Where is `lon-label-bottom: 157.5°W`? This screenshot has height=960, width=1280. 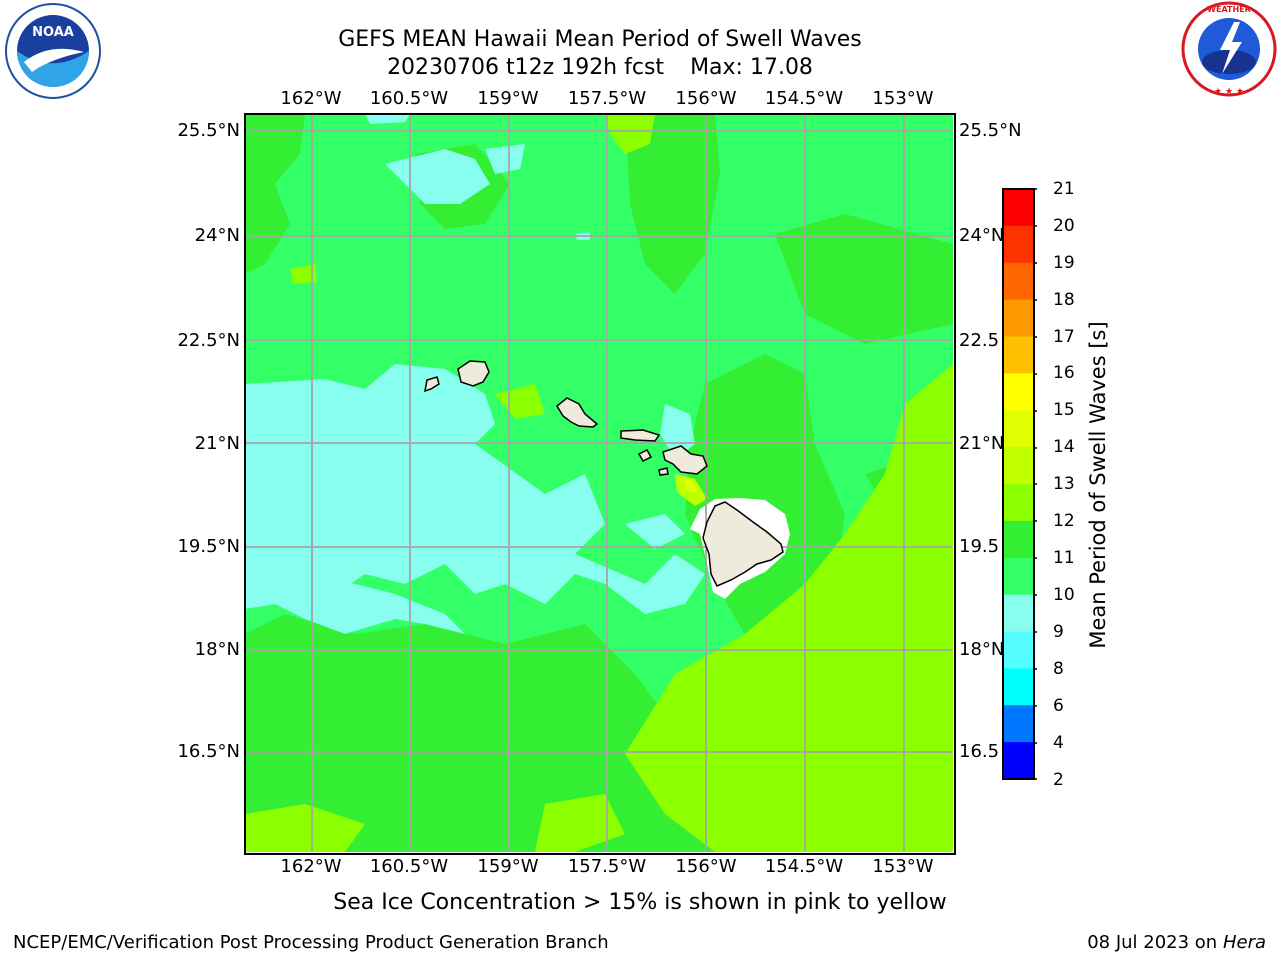
lon-label-bottom: 157.5°W is located at coordinates (607, 866).